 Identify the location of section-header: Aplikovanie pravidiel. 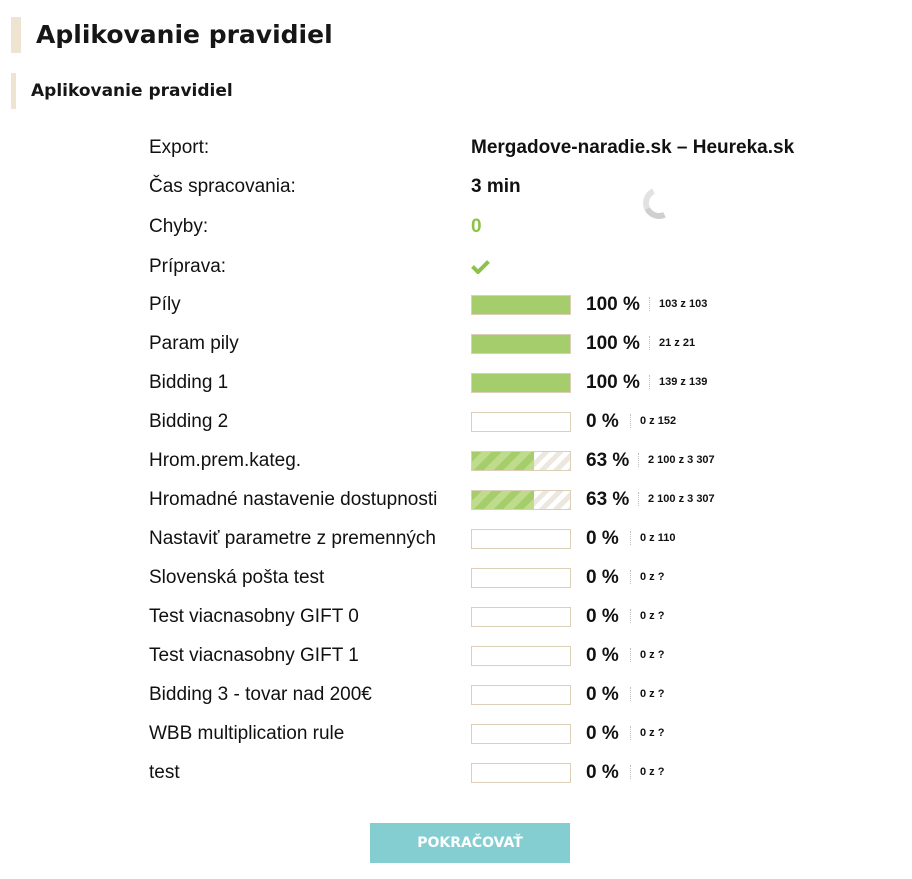
(122, 91).